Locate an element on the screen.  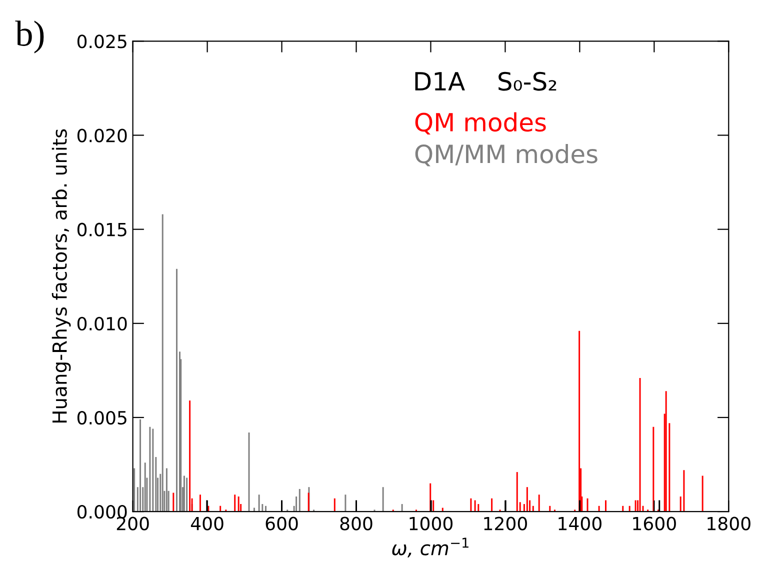
x-tick-label: 1400 is located at coordinates (580, 523).